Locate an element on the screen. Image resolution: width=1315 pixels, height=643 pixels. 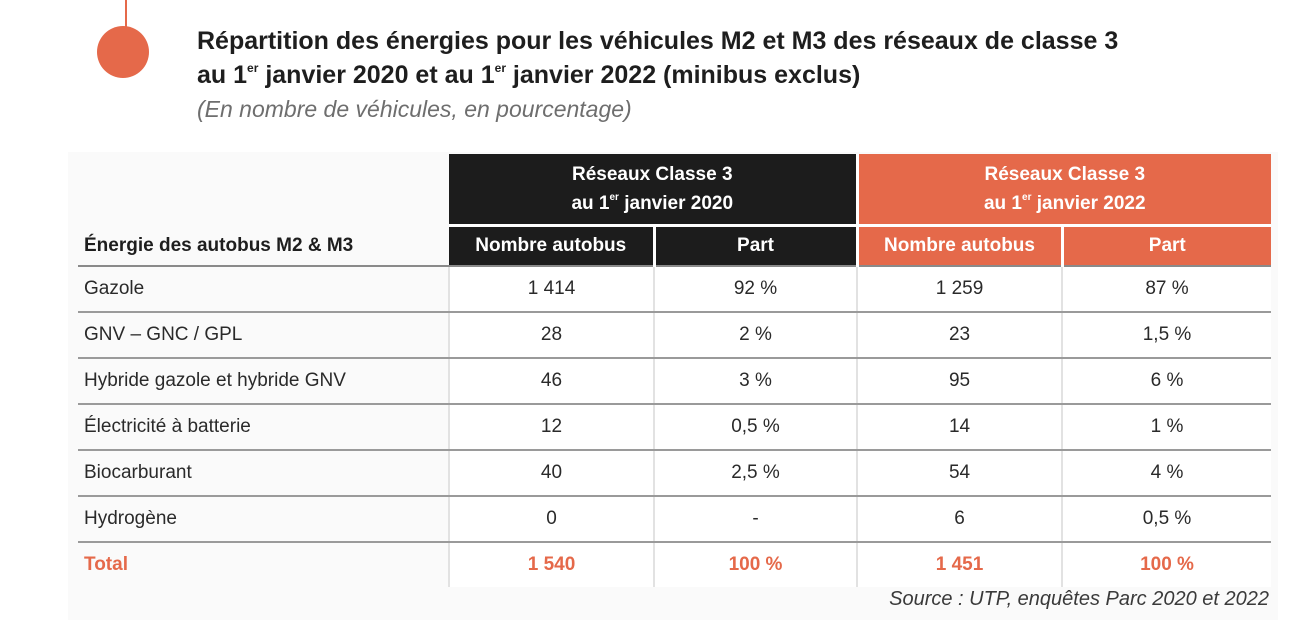
col-header-count-2020: Nombre autobus is located at coordinates (551, 245).